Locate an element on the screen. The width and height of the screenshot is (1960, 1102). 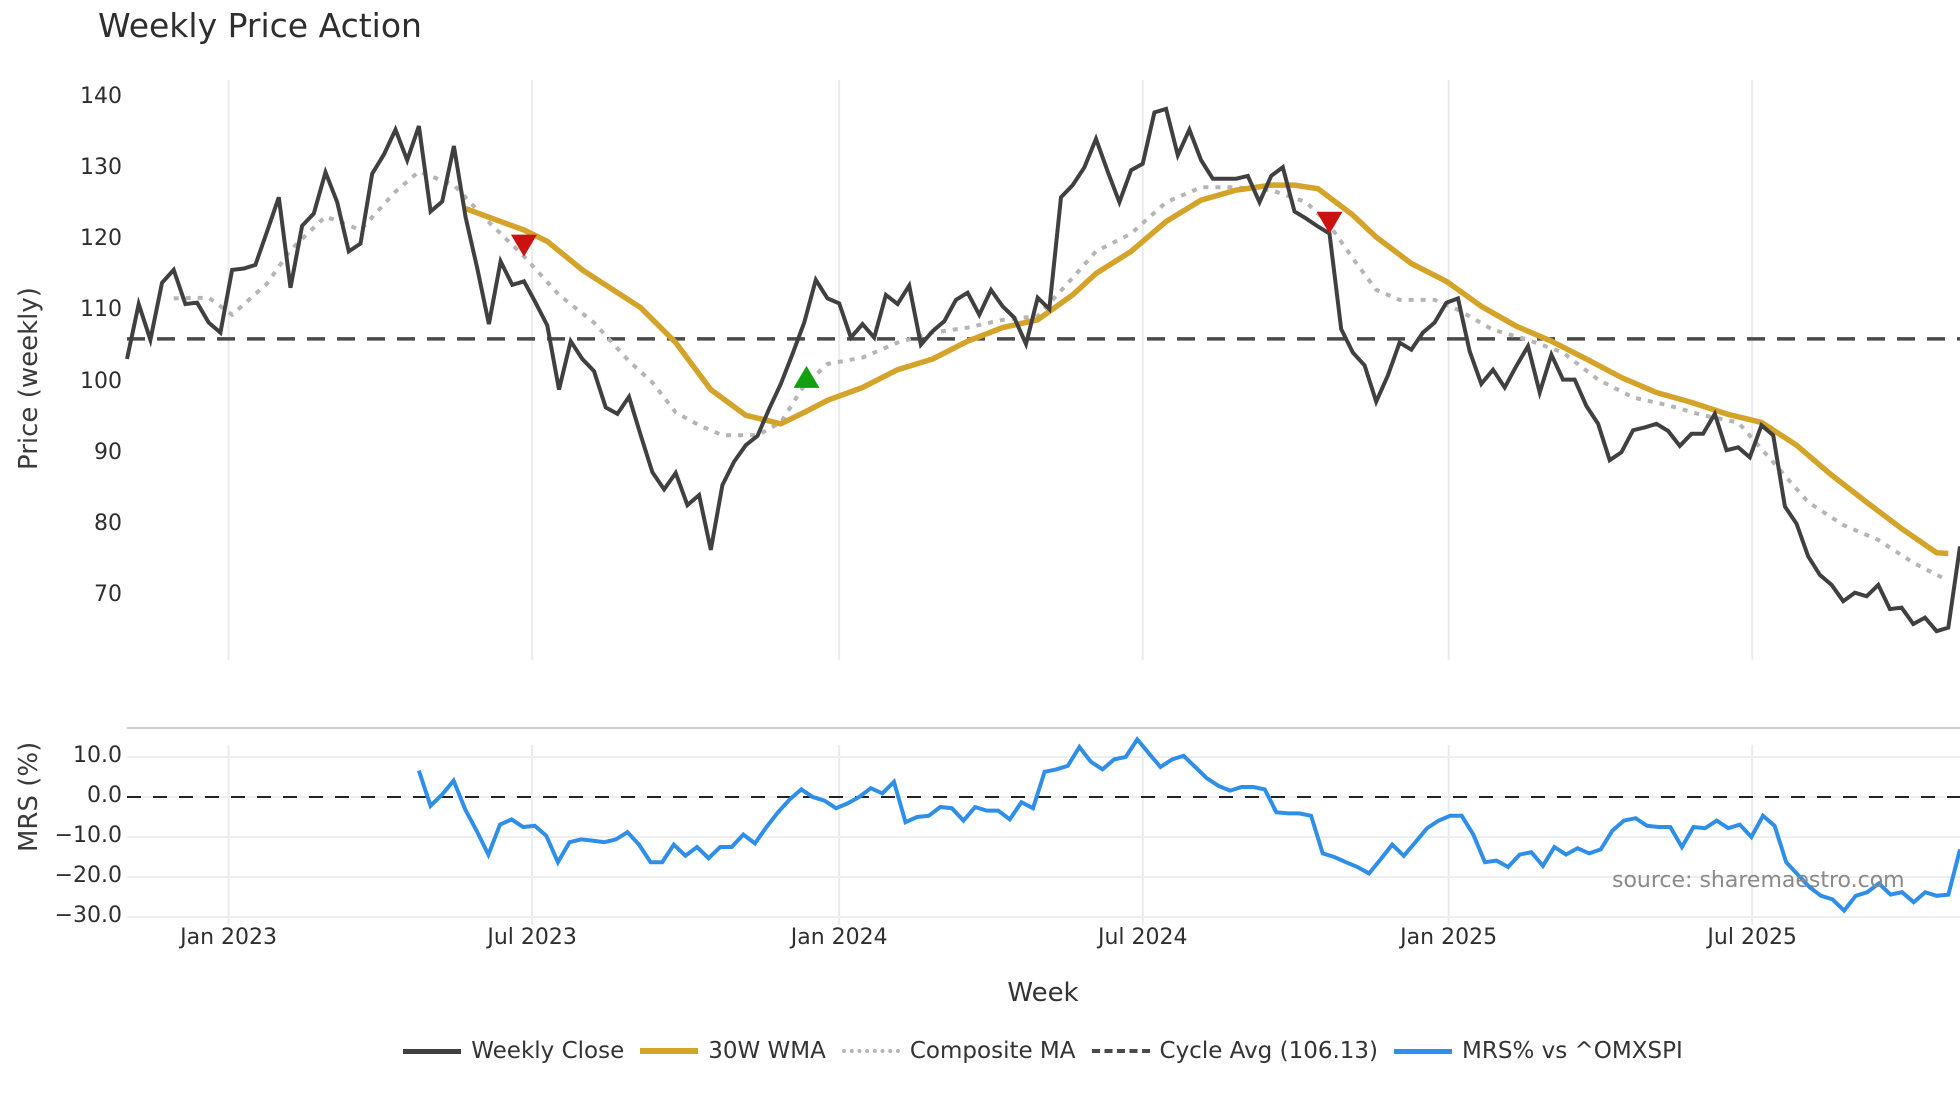
source-note: source: sharemaestro.com is located at coordinates (1758, 880).